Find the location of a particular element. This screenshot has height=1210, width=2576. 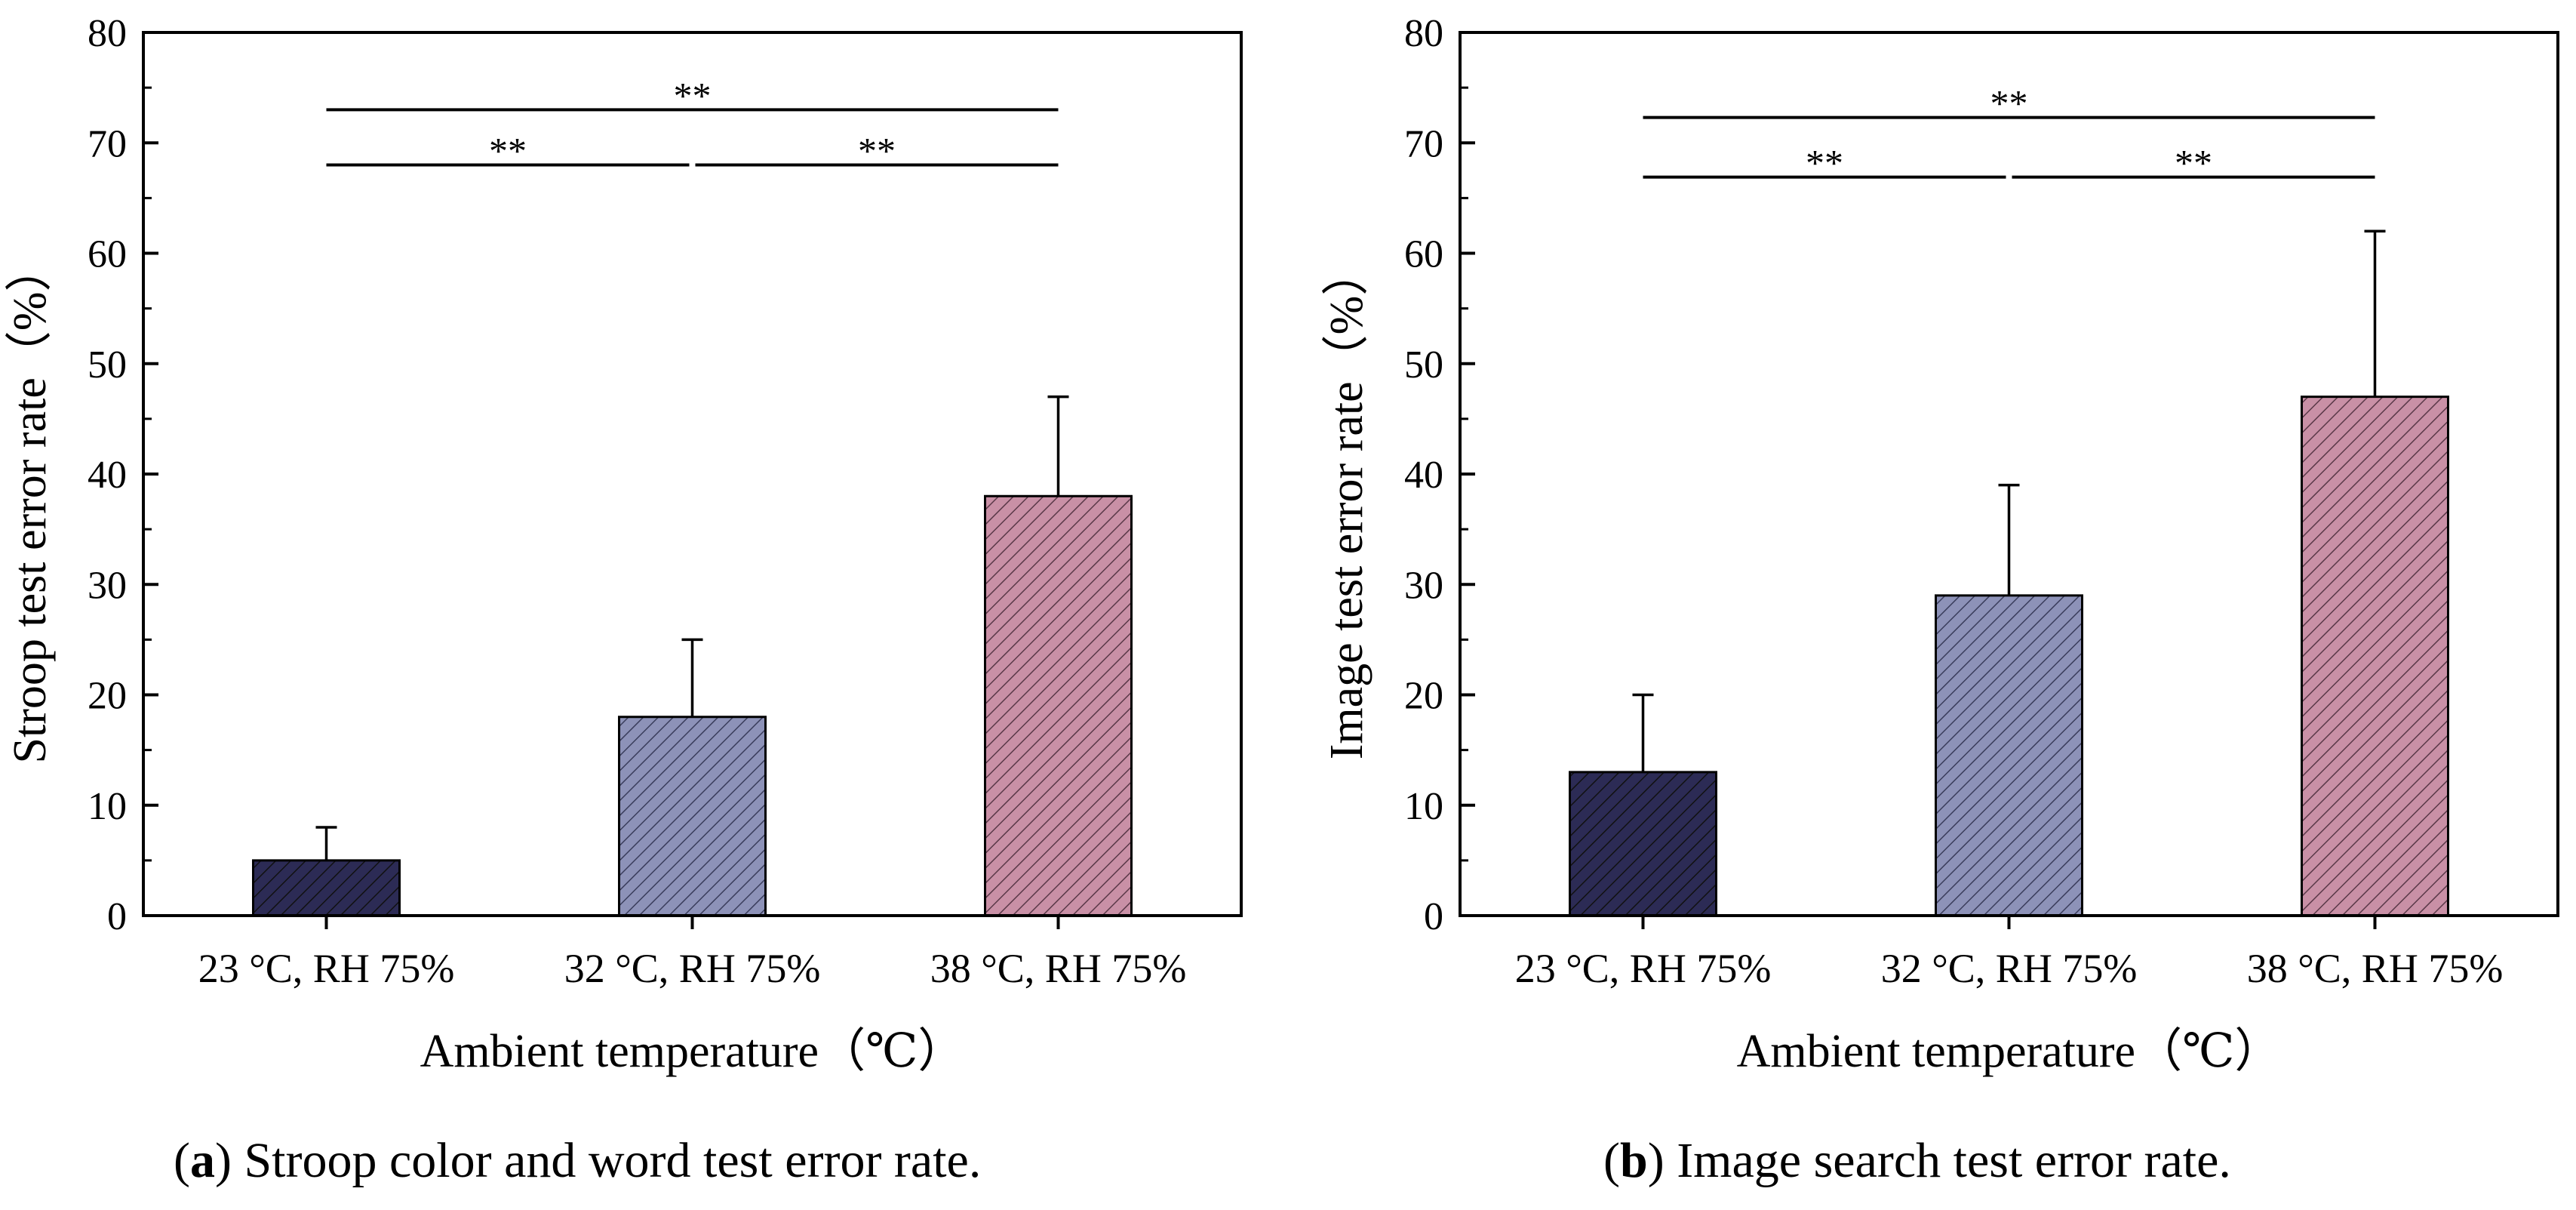

caption-a-text: Stroop color and word test error rate. is located at coordinates (613, 1160).